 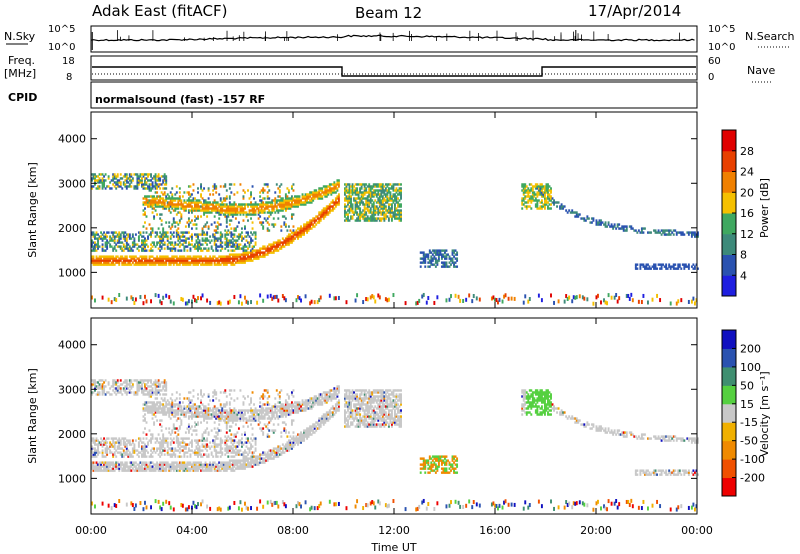 I want to click on ytick-label: 1000, so click(x=72, y=272).